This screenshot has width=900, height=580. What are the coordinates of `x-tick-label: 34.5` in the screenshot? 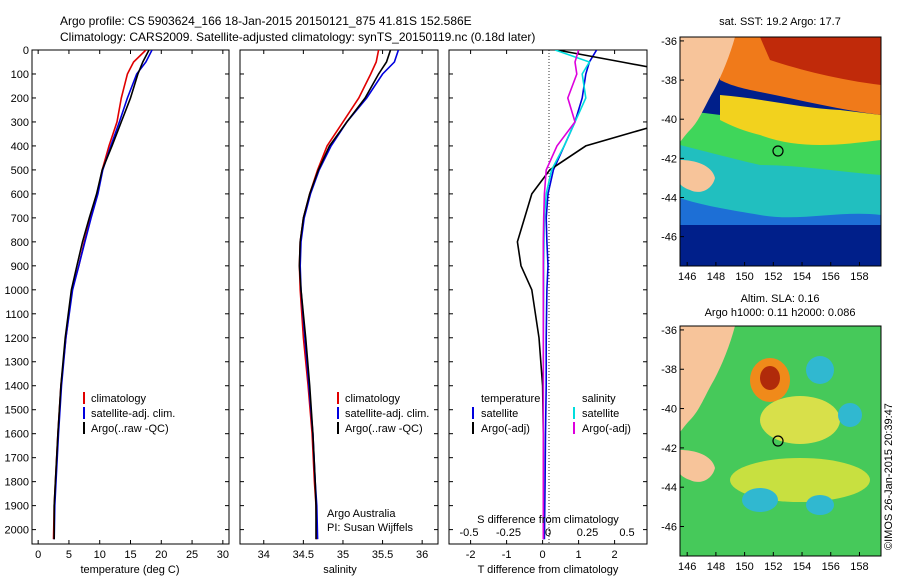 It's located at (303, 555).